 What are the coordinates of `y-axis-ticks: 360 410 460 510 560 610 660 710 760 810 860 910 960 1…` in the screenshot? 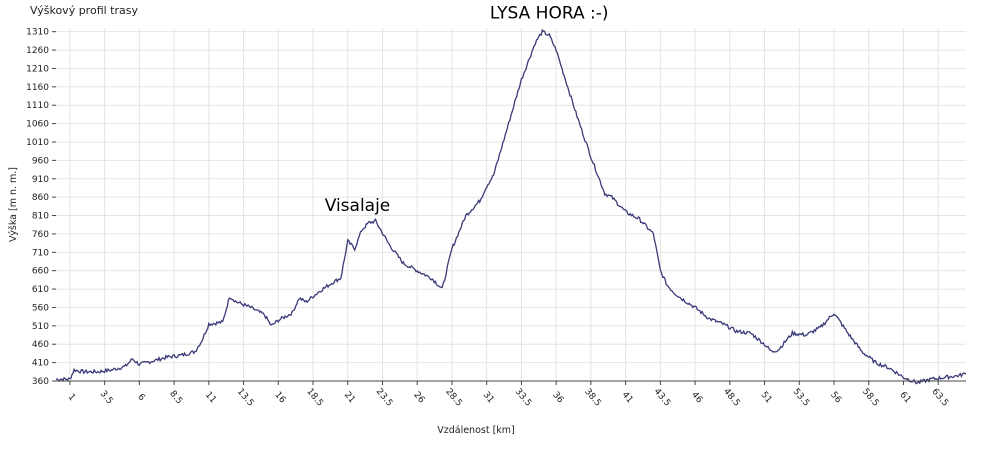 It's located at (41, 207).